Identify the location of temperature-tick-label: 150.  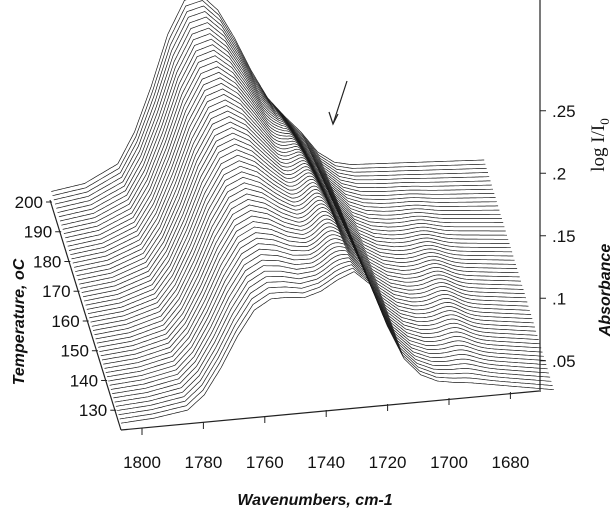
(75, 351).